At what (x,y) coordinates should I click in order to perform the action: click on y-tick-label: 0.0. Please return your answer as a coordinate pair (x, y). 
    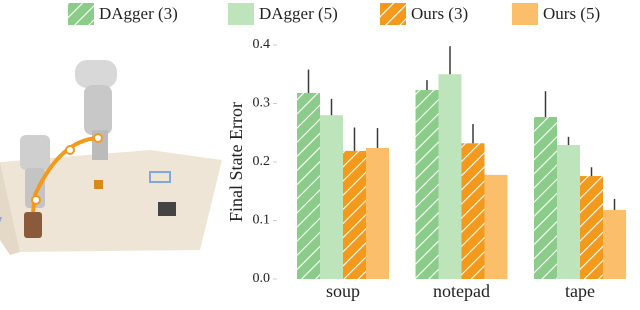
    Looking at the image, I should click on (262, 278).